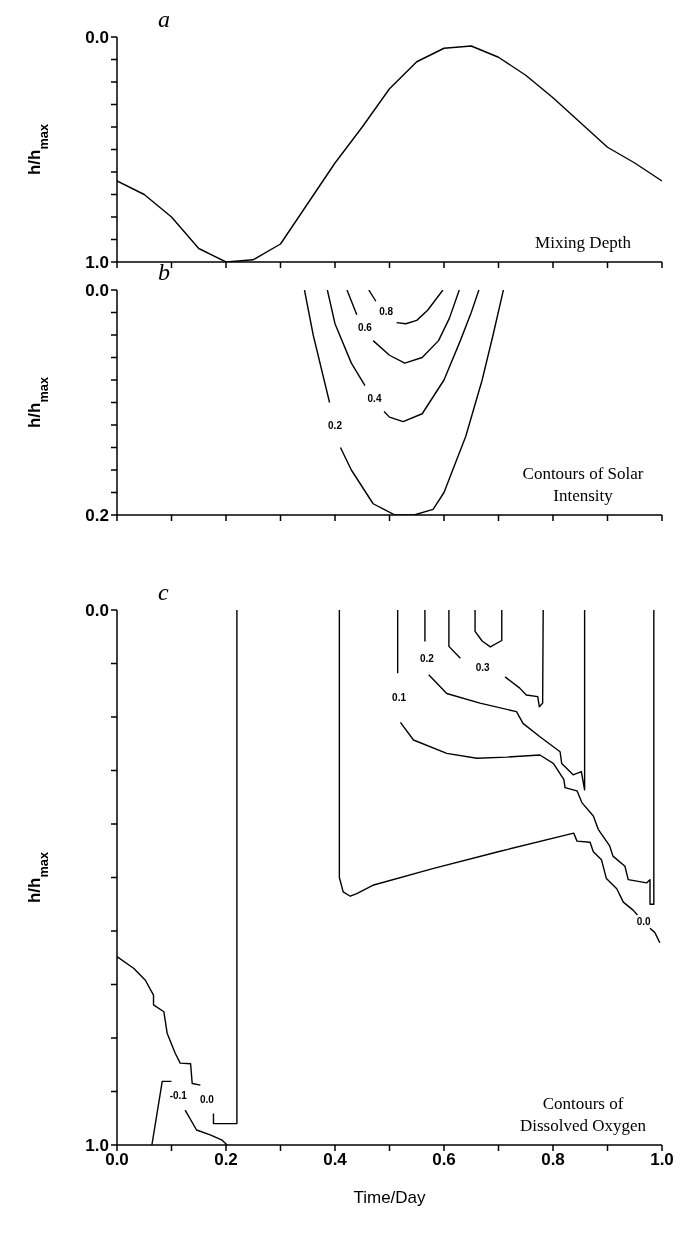 This screenshot has height=1233, width=681. What do you see at coordinates (365, 328) in the screenshot?
I see `series-label: 0.6` at bounding box center [365, 328].